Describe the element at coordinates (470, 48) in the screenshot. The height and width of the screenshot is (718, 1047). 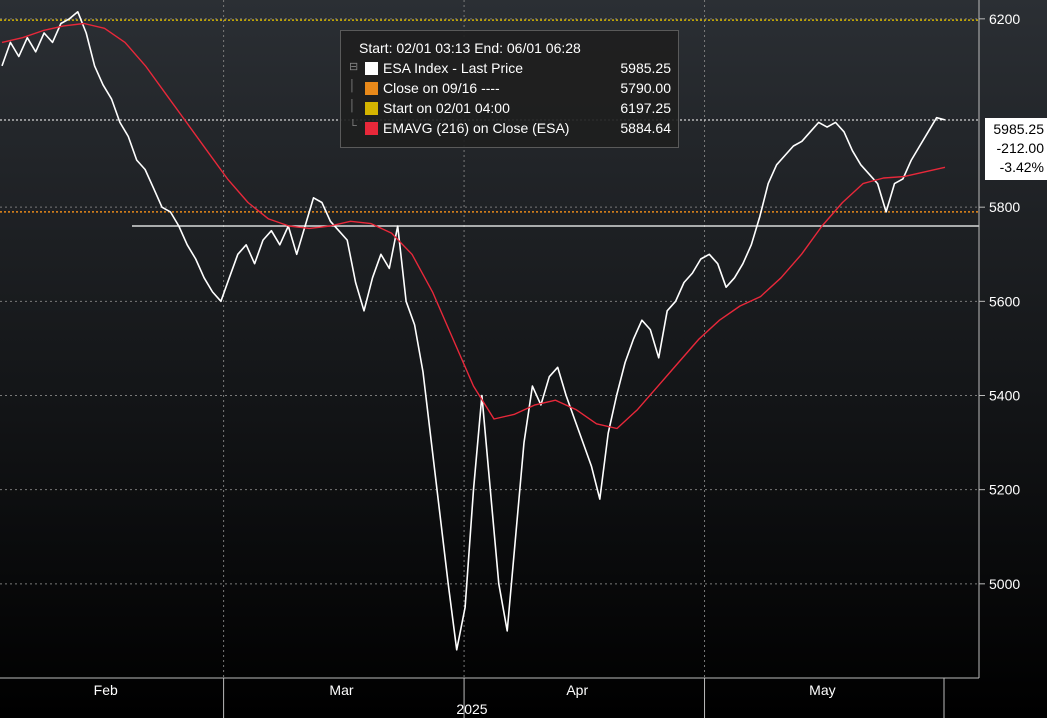
I see `legend-header: Start: 02/01 03:13 End: 06/01 06:28` at that location.